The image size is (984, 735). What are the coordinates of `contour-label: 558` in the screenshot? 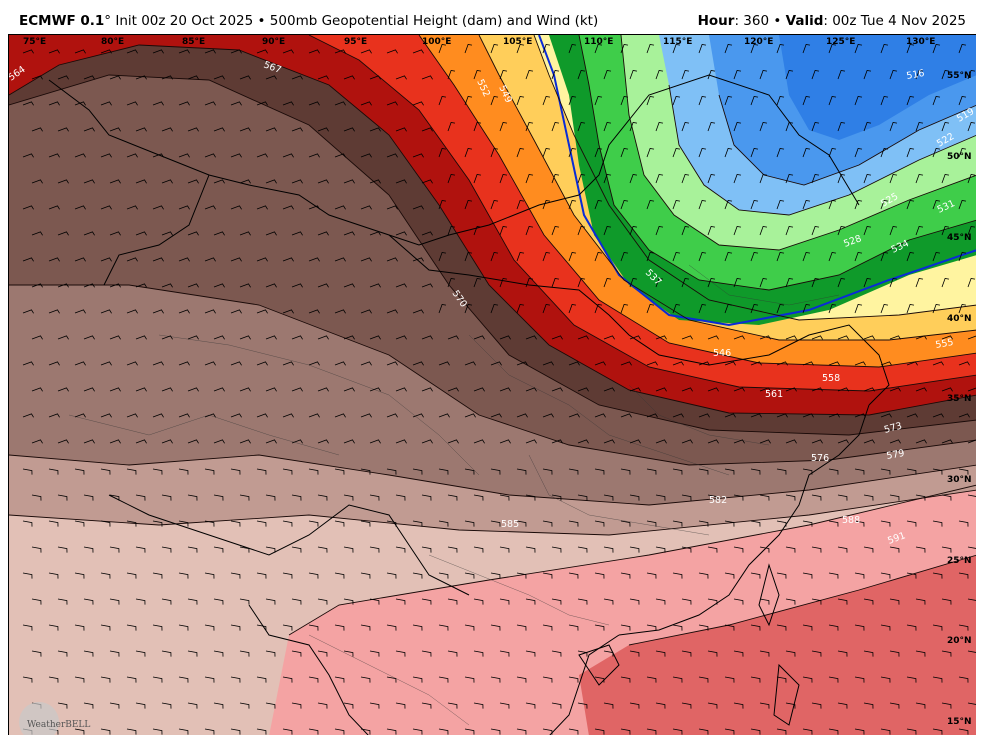 It's located at (831, 378).